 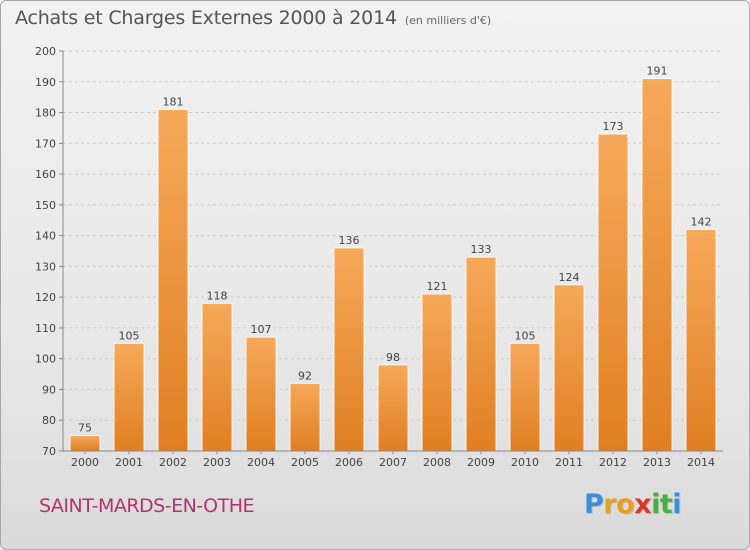 I want to click on x-tick-label: 2009, so click(x=481, y=462).